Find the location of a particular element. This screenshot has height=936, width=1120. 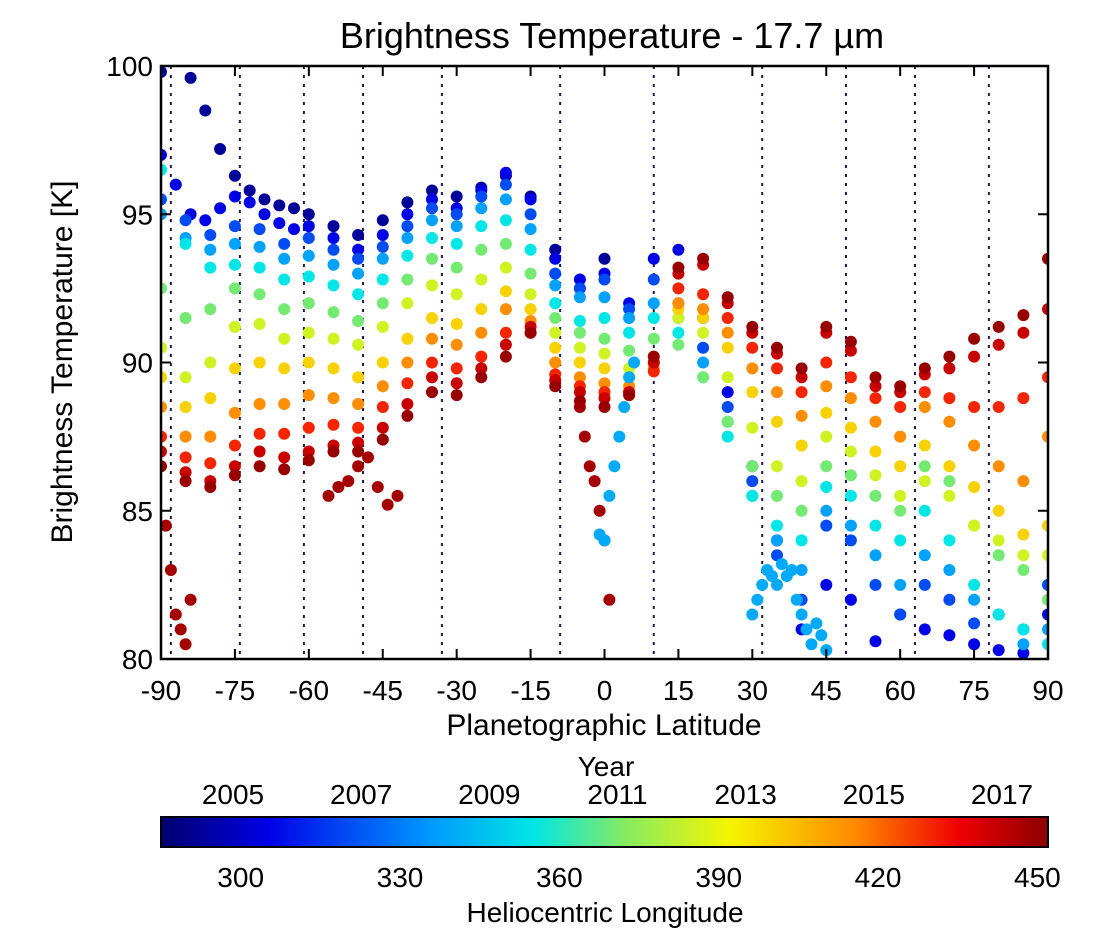

y-tick-label: 80 is located at coordinates (137, 659).